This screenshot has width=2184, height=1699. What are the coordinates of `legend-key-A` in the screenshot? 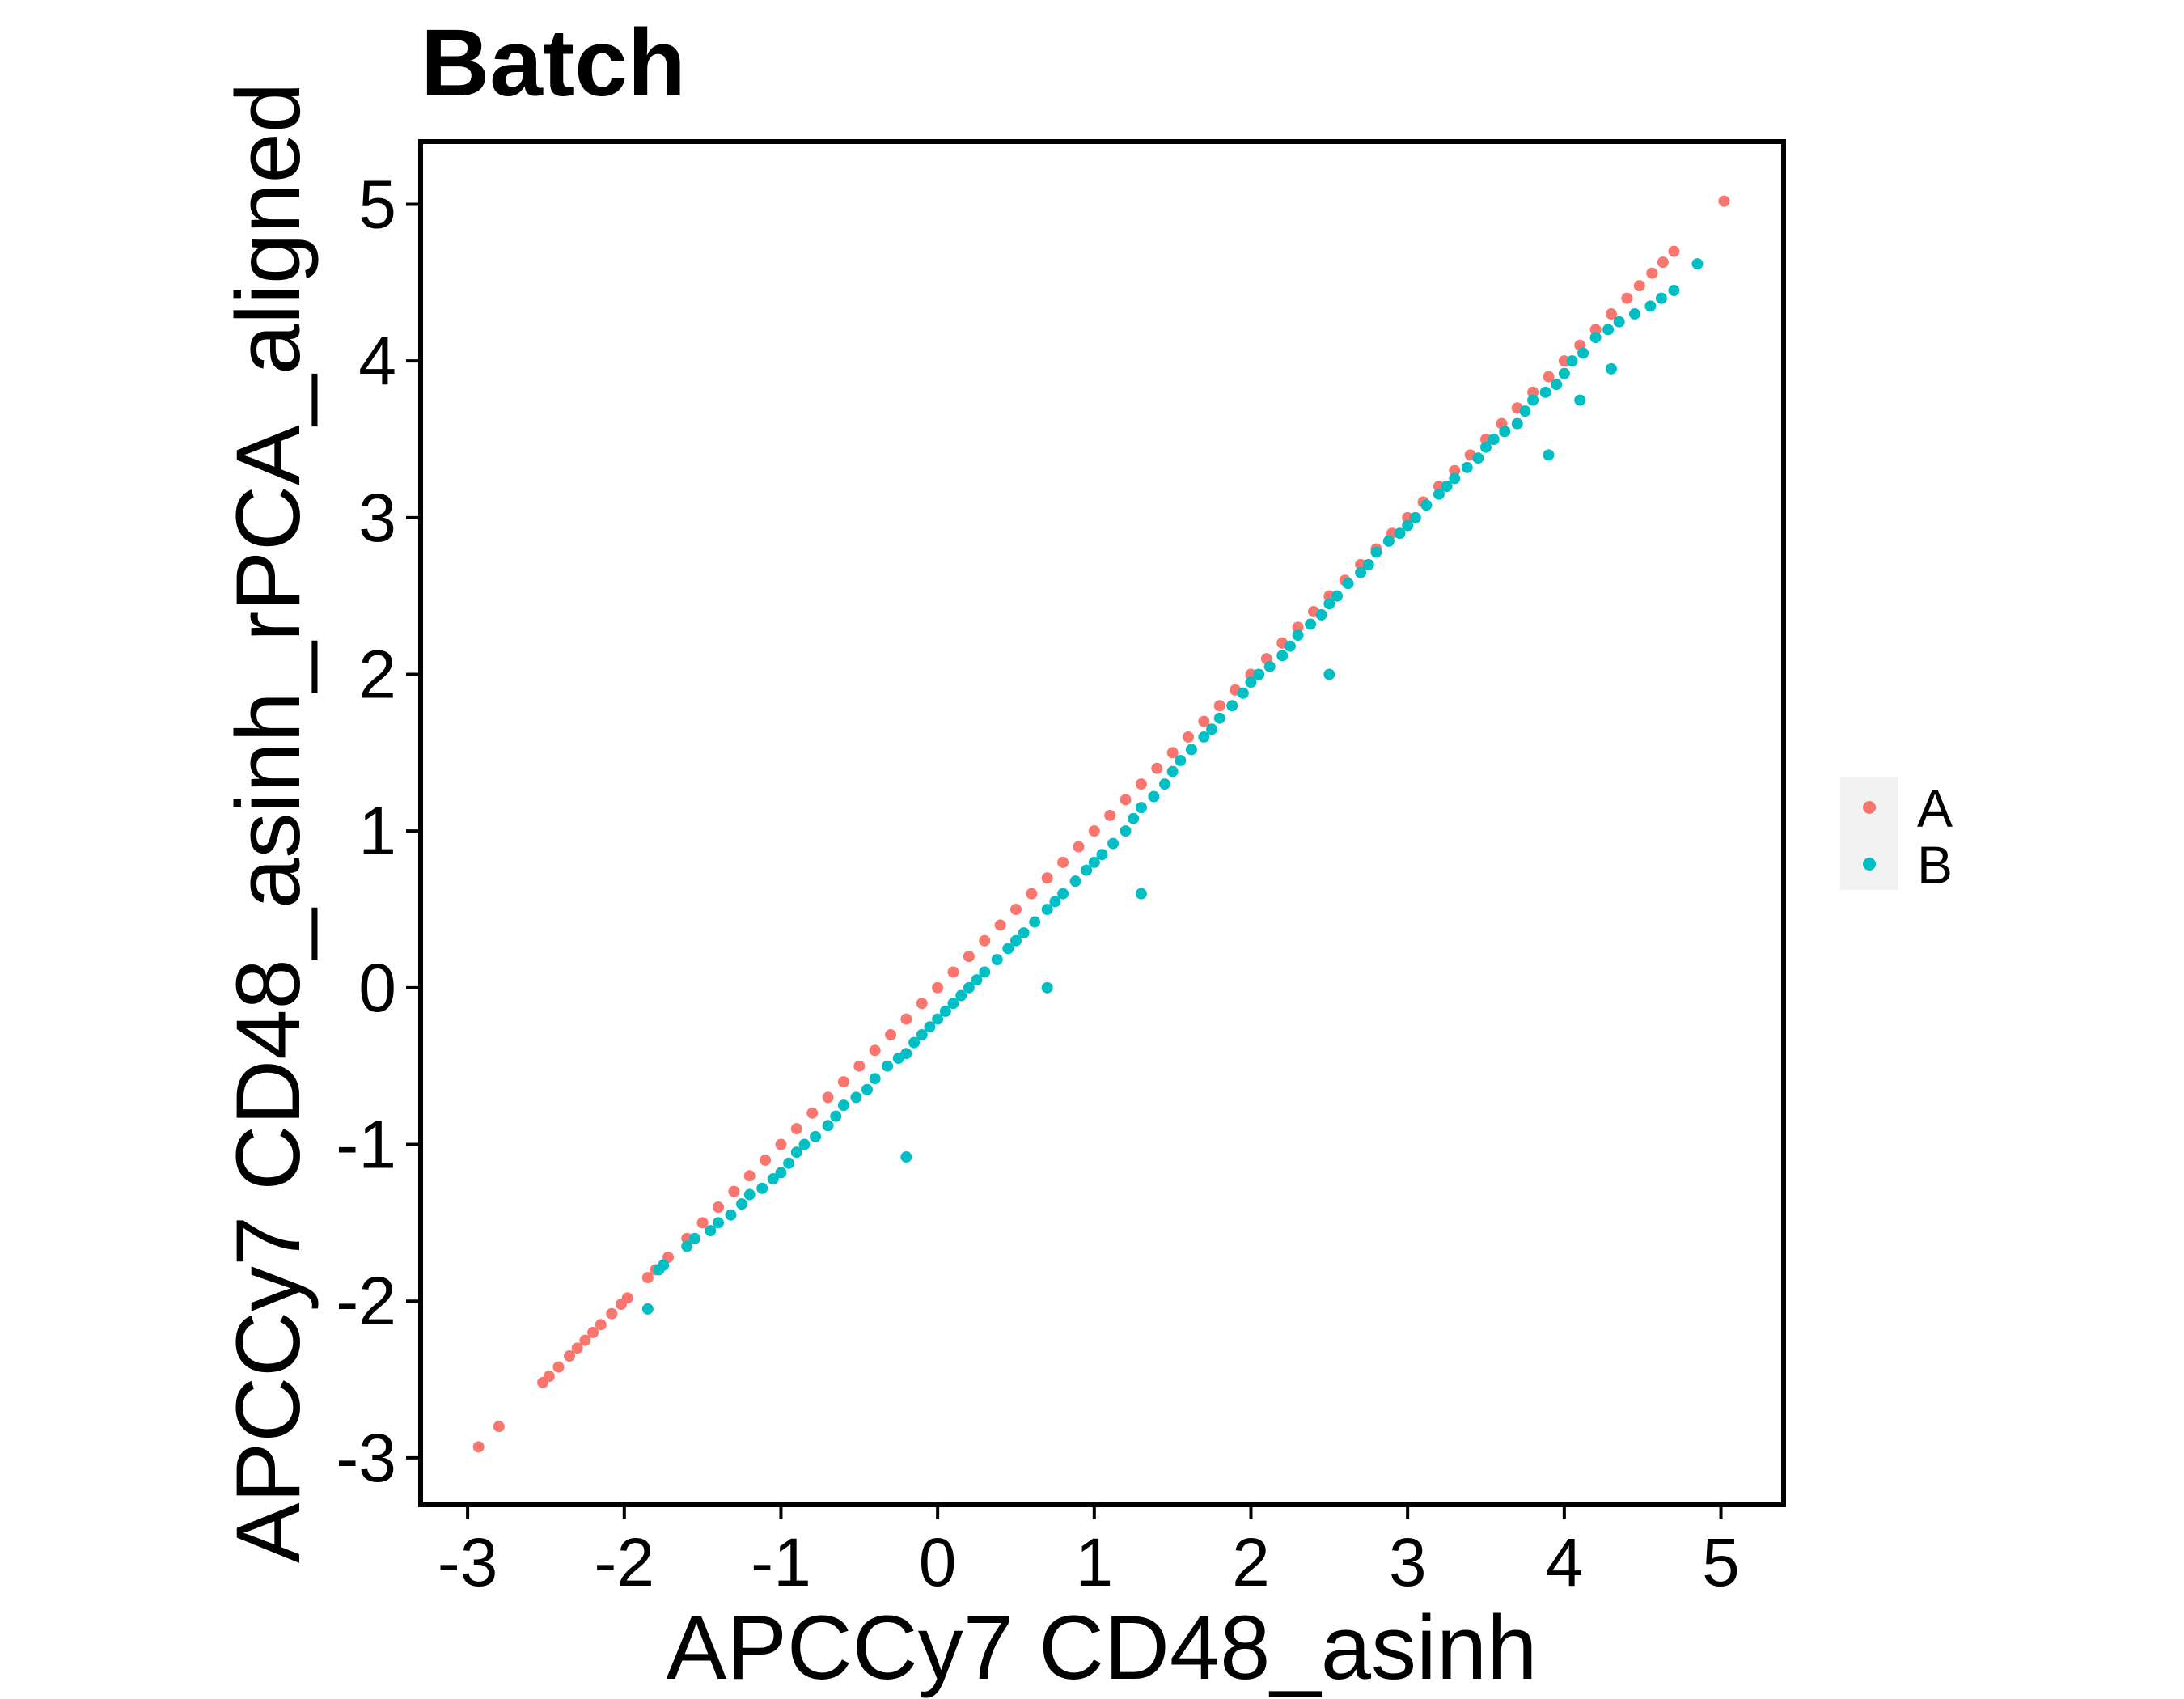 It's located at (1869, 807).